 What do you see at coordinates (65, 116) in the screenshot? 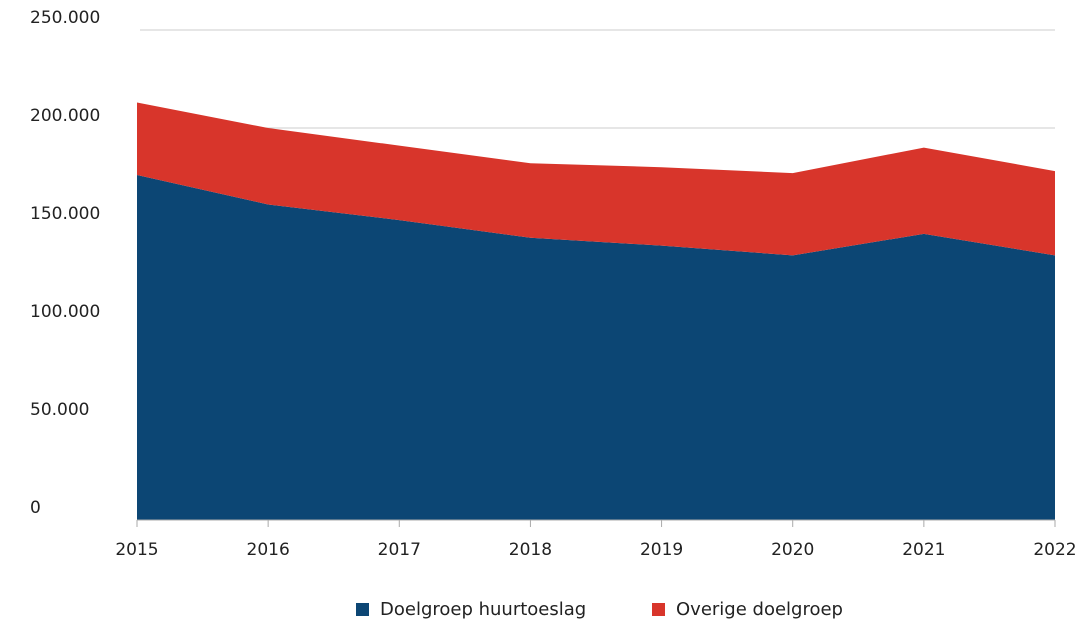
I see `y-tick-label: 200.000` at bounding box center [65, 116].